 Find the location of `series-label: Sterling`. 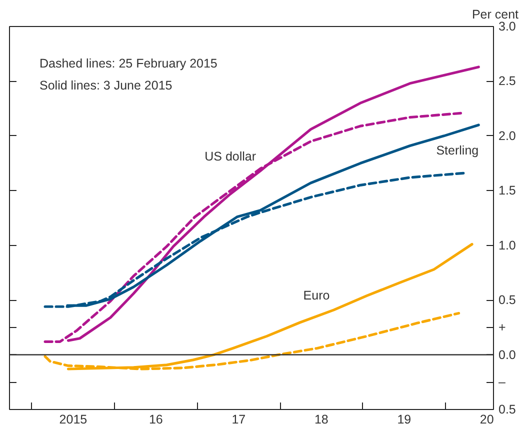

series-label: Sterling is located at coordinates (457, 151).